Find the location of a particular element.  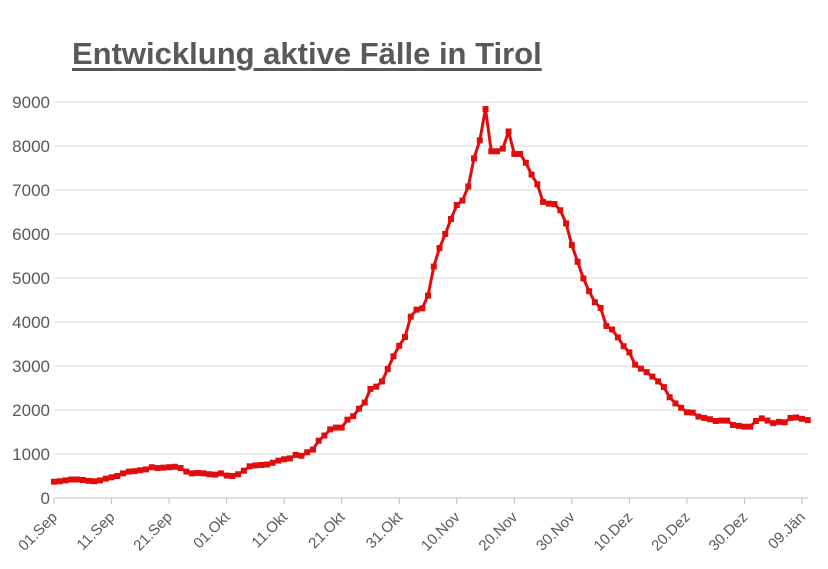

chart-title: Entwicklung aktive Fälle in Tirol is located at coordinates (307, 53).